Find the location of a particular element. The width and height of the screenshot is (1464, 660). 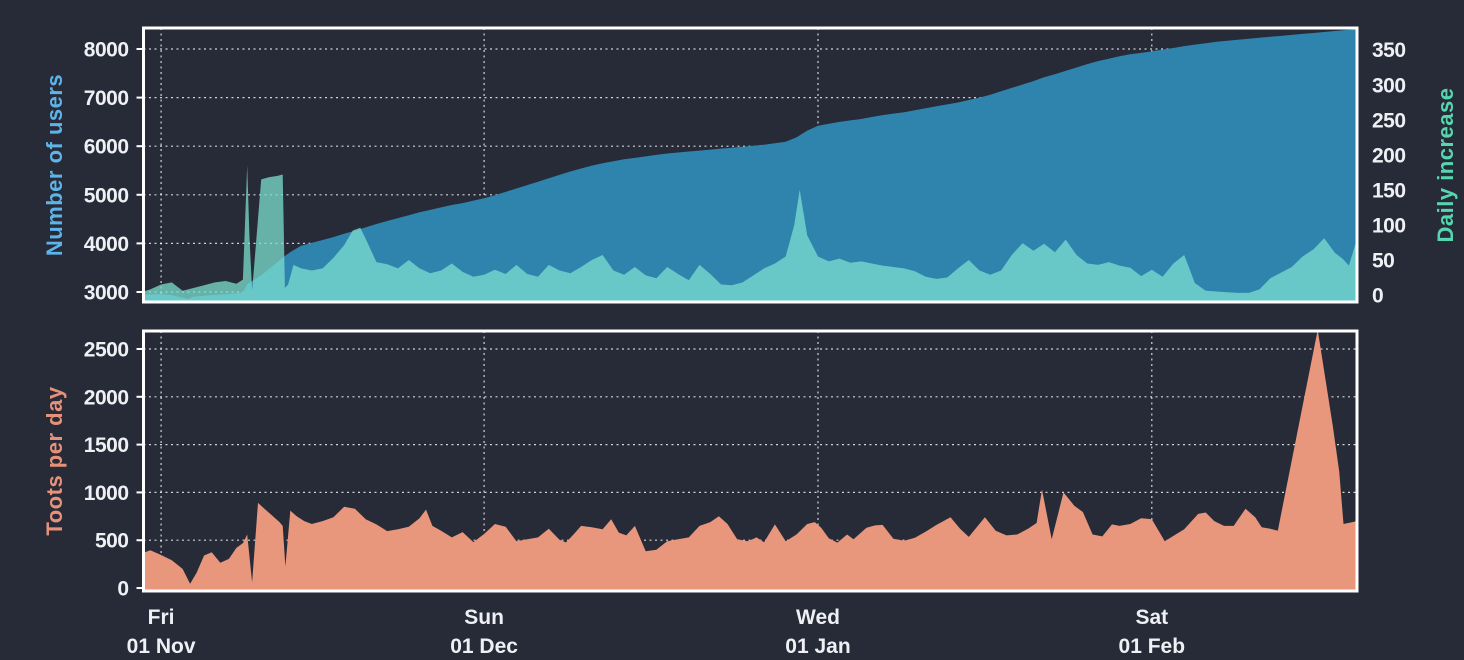

svg-text: 2000 is located at coordinates (106, 397).